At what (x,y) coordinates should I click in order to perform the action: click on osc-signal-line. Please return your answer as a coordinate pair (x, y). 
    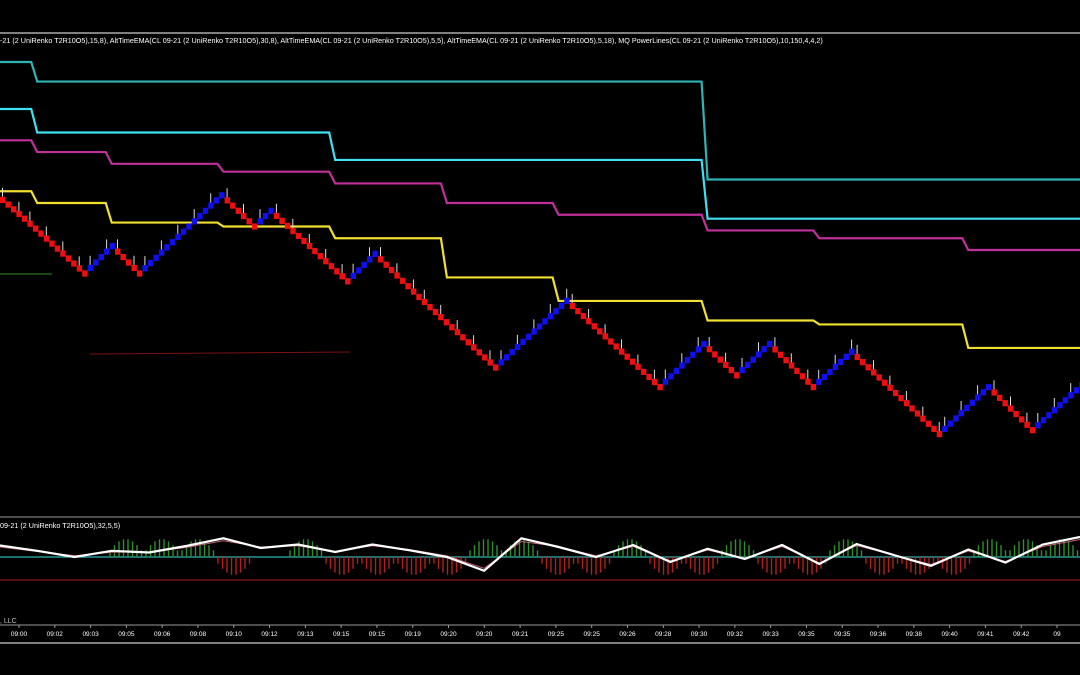
    Looking at the image, I should click on (540, 554).